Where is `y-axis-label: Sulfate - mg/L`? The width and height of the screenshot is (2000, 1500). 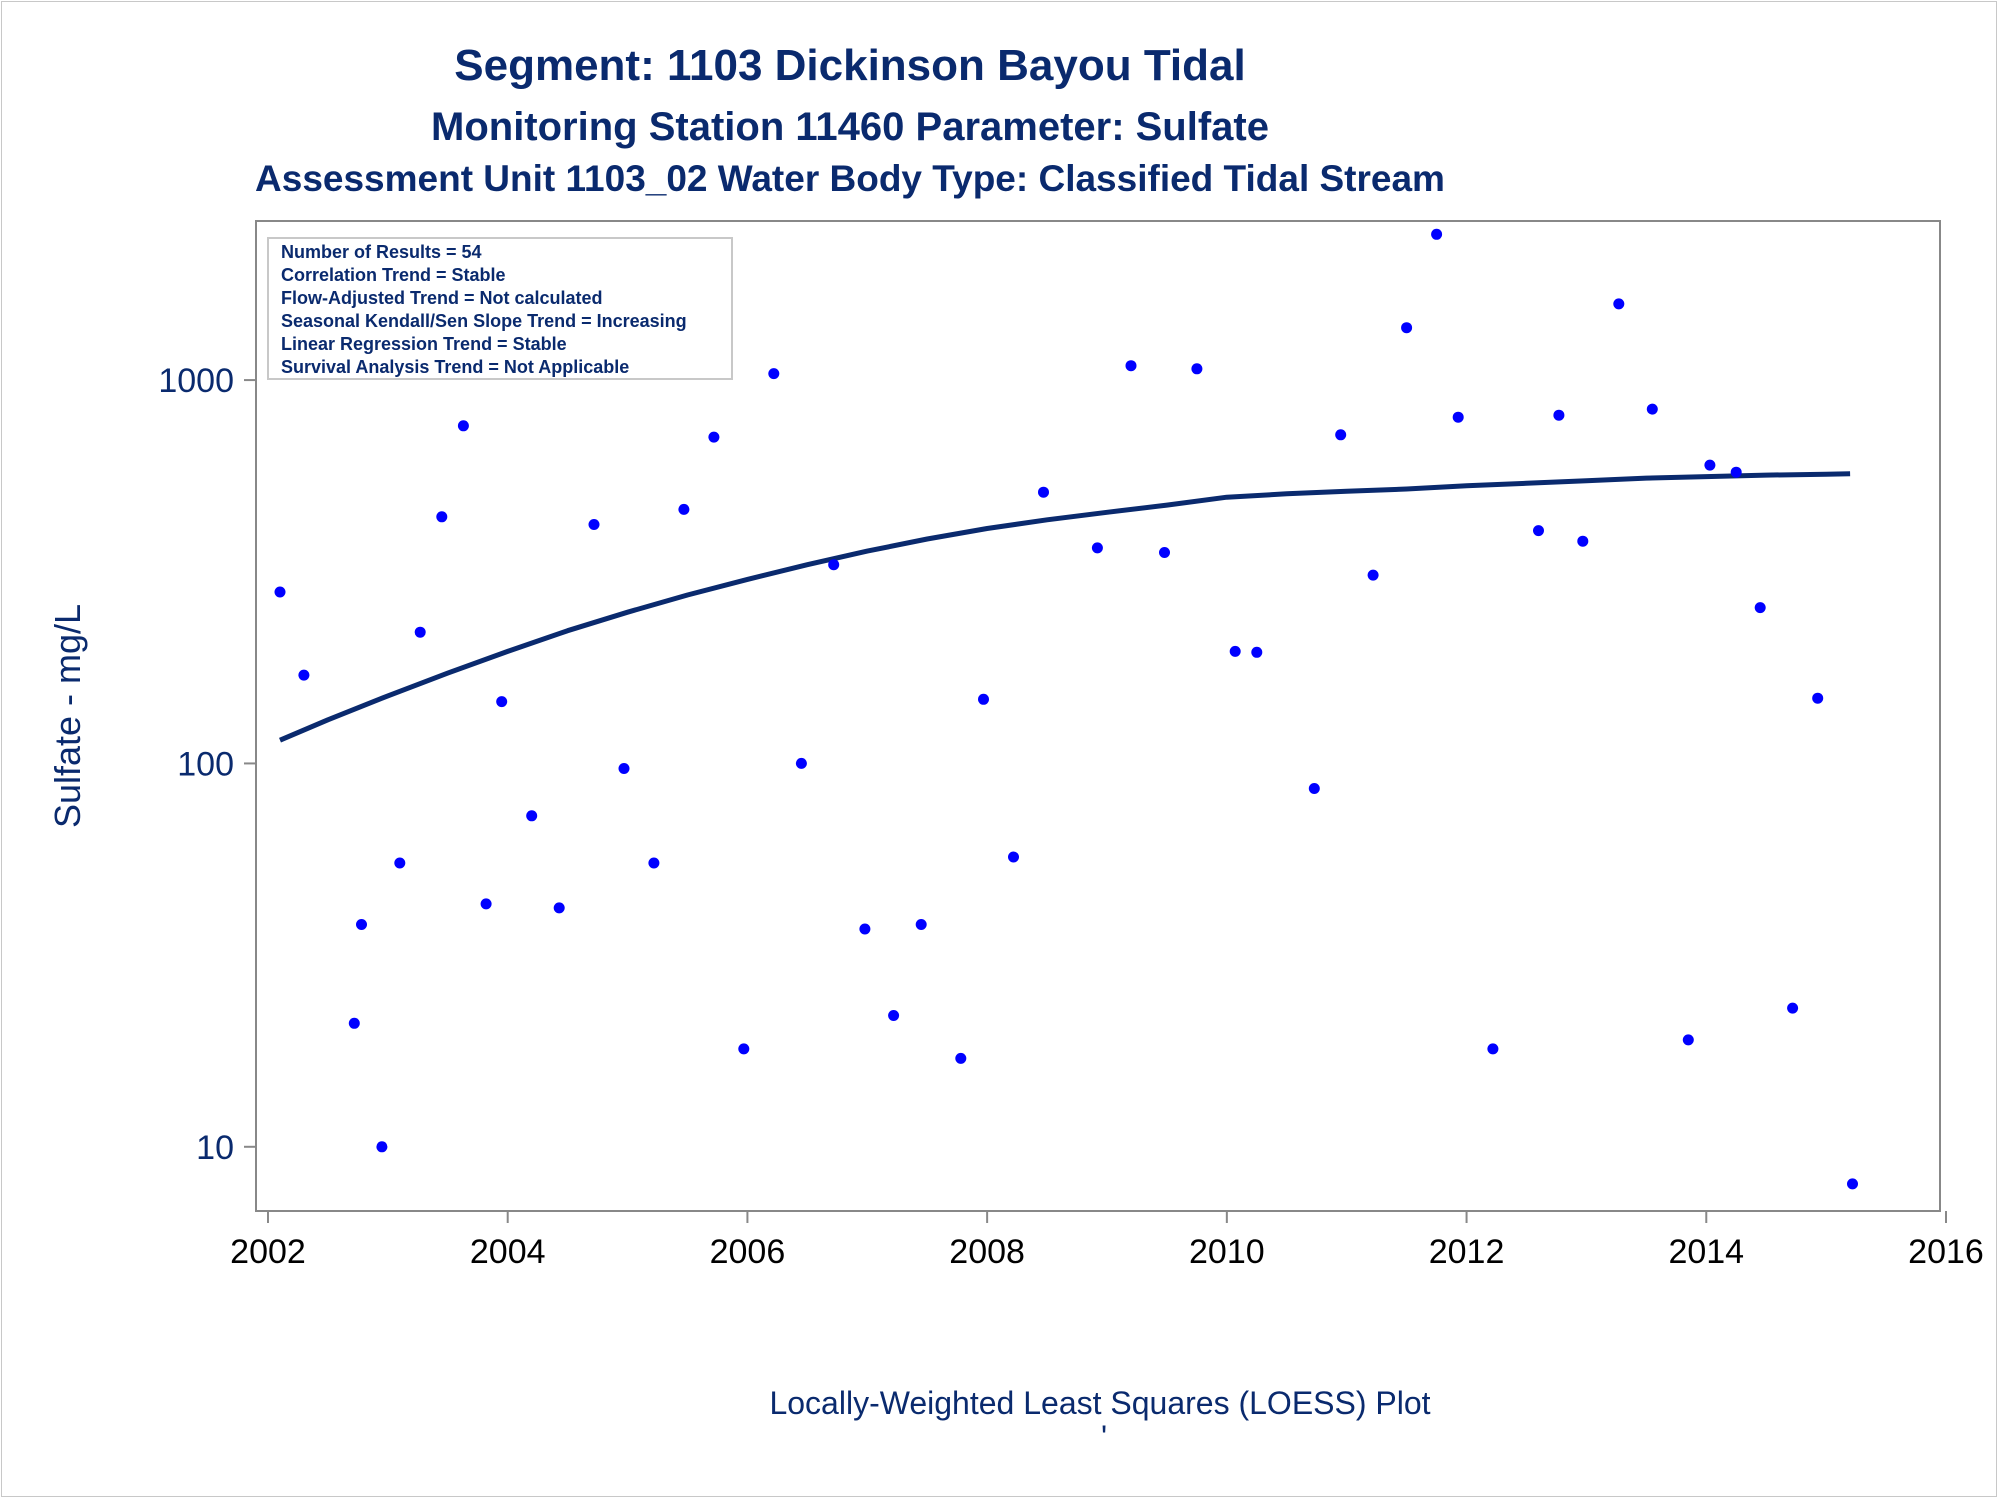
y-axis-label: Sulfate - mg/L is located at coordinates (67, 716).